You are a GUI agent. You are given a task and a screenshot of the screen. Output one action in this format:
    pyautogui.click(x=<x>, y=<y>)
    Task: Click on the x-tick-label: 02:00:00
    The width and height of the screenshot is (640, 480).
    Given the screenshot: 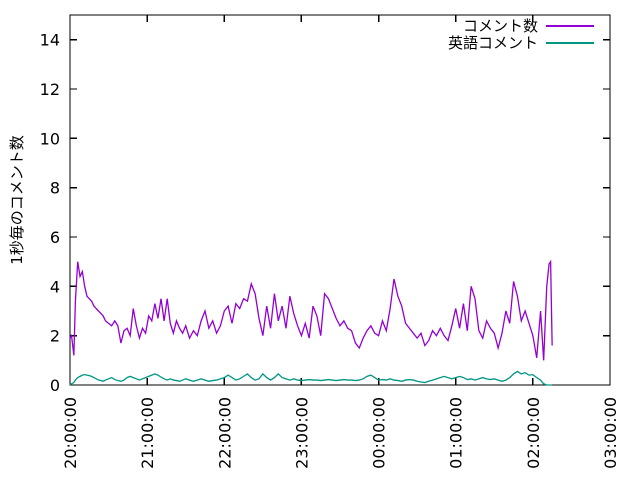 What is the action you would take?
    pyautogui.click(x=533, y=433)
    